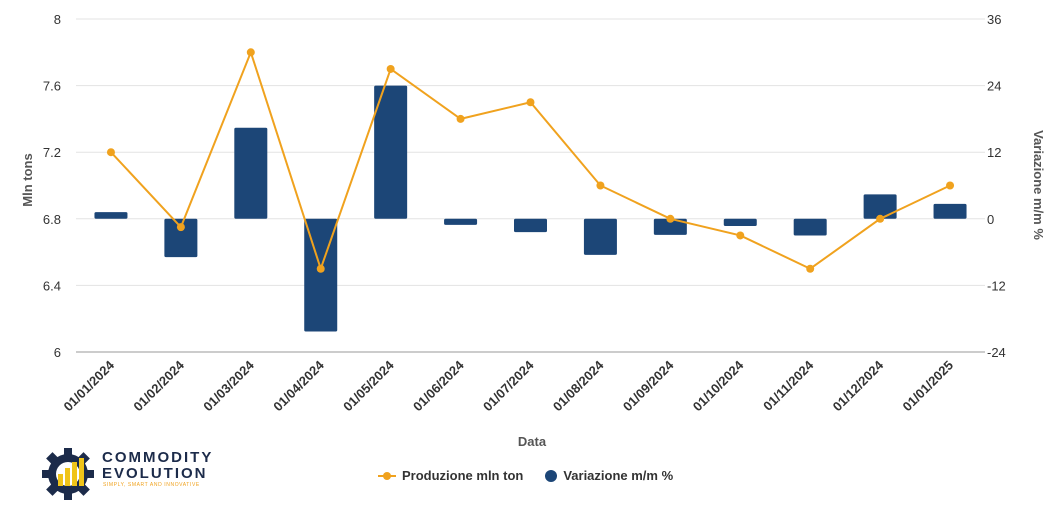 The image size is (1054, 513). What do you see at coordinates (994, 19) in the screenshot?
I see `y-right-tick-label: 36` at bounding box center [994, 19].